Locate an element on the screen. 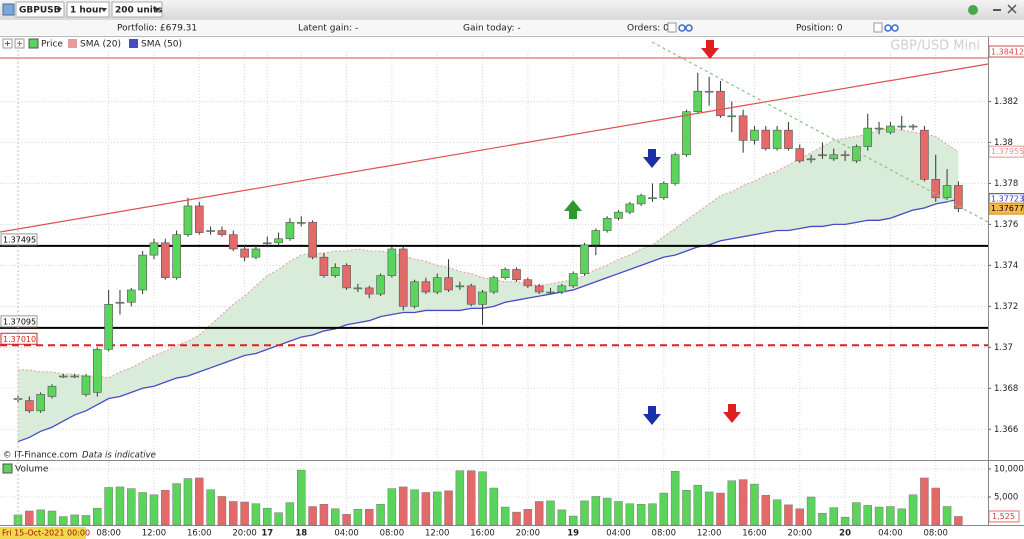 The height and width of the screenshot is (539, 1024). dropdown-arrow is located at coordinates (59, 10).